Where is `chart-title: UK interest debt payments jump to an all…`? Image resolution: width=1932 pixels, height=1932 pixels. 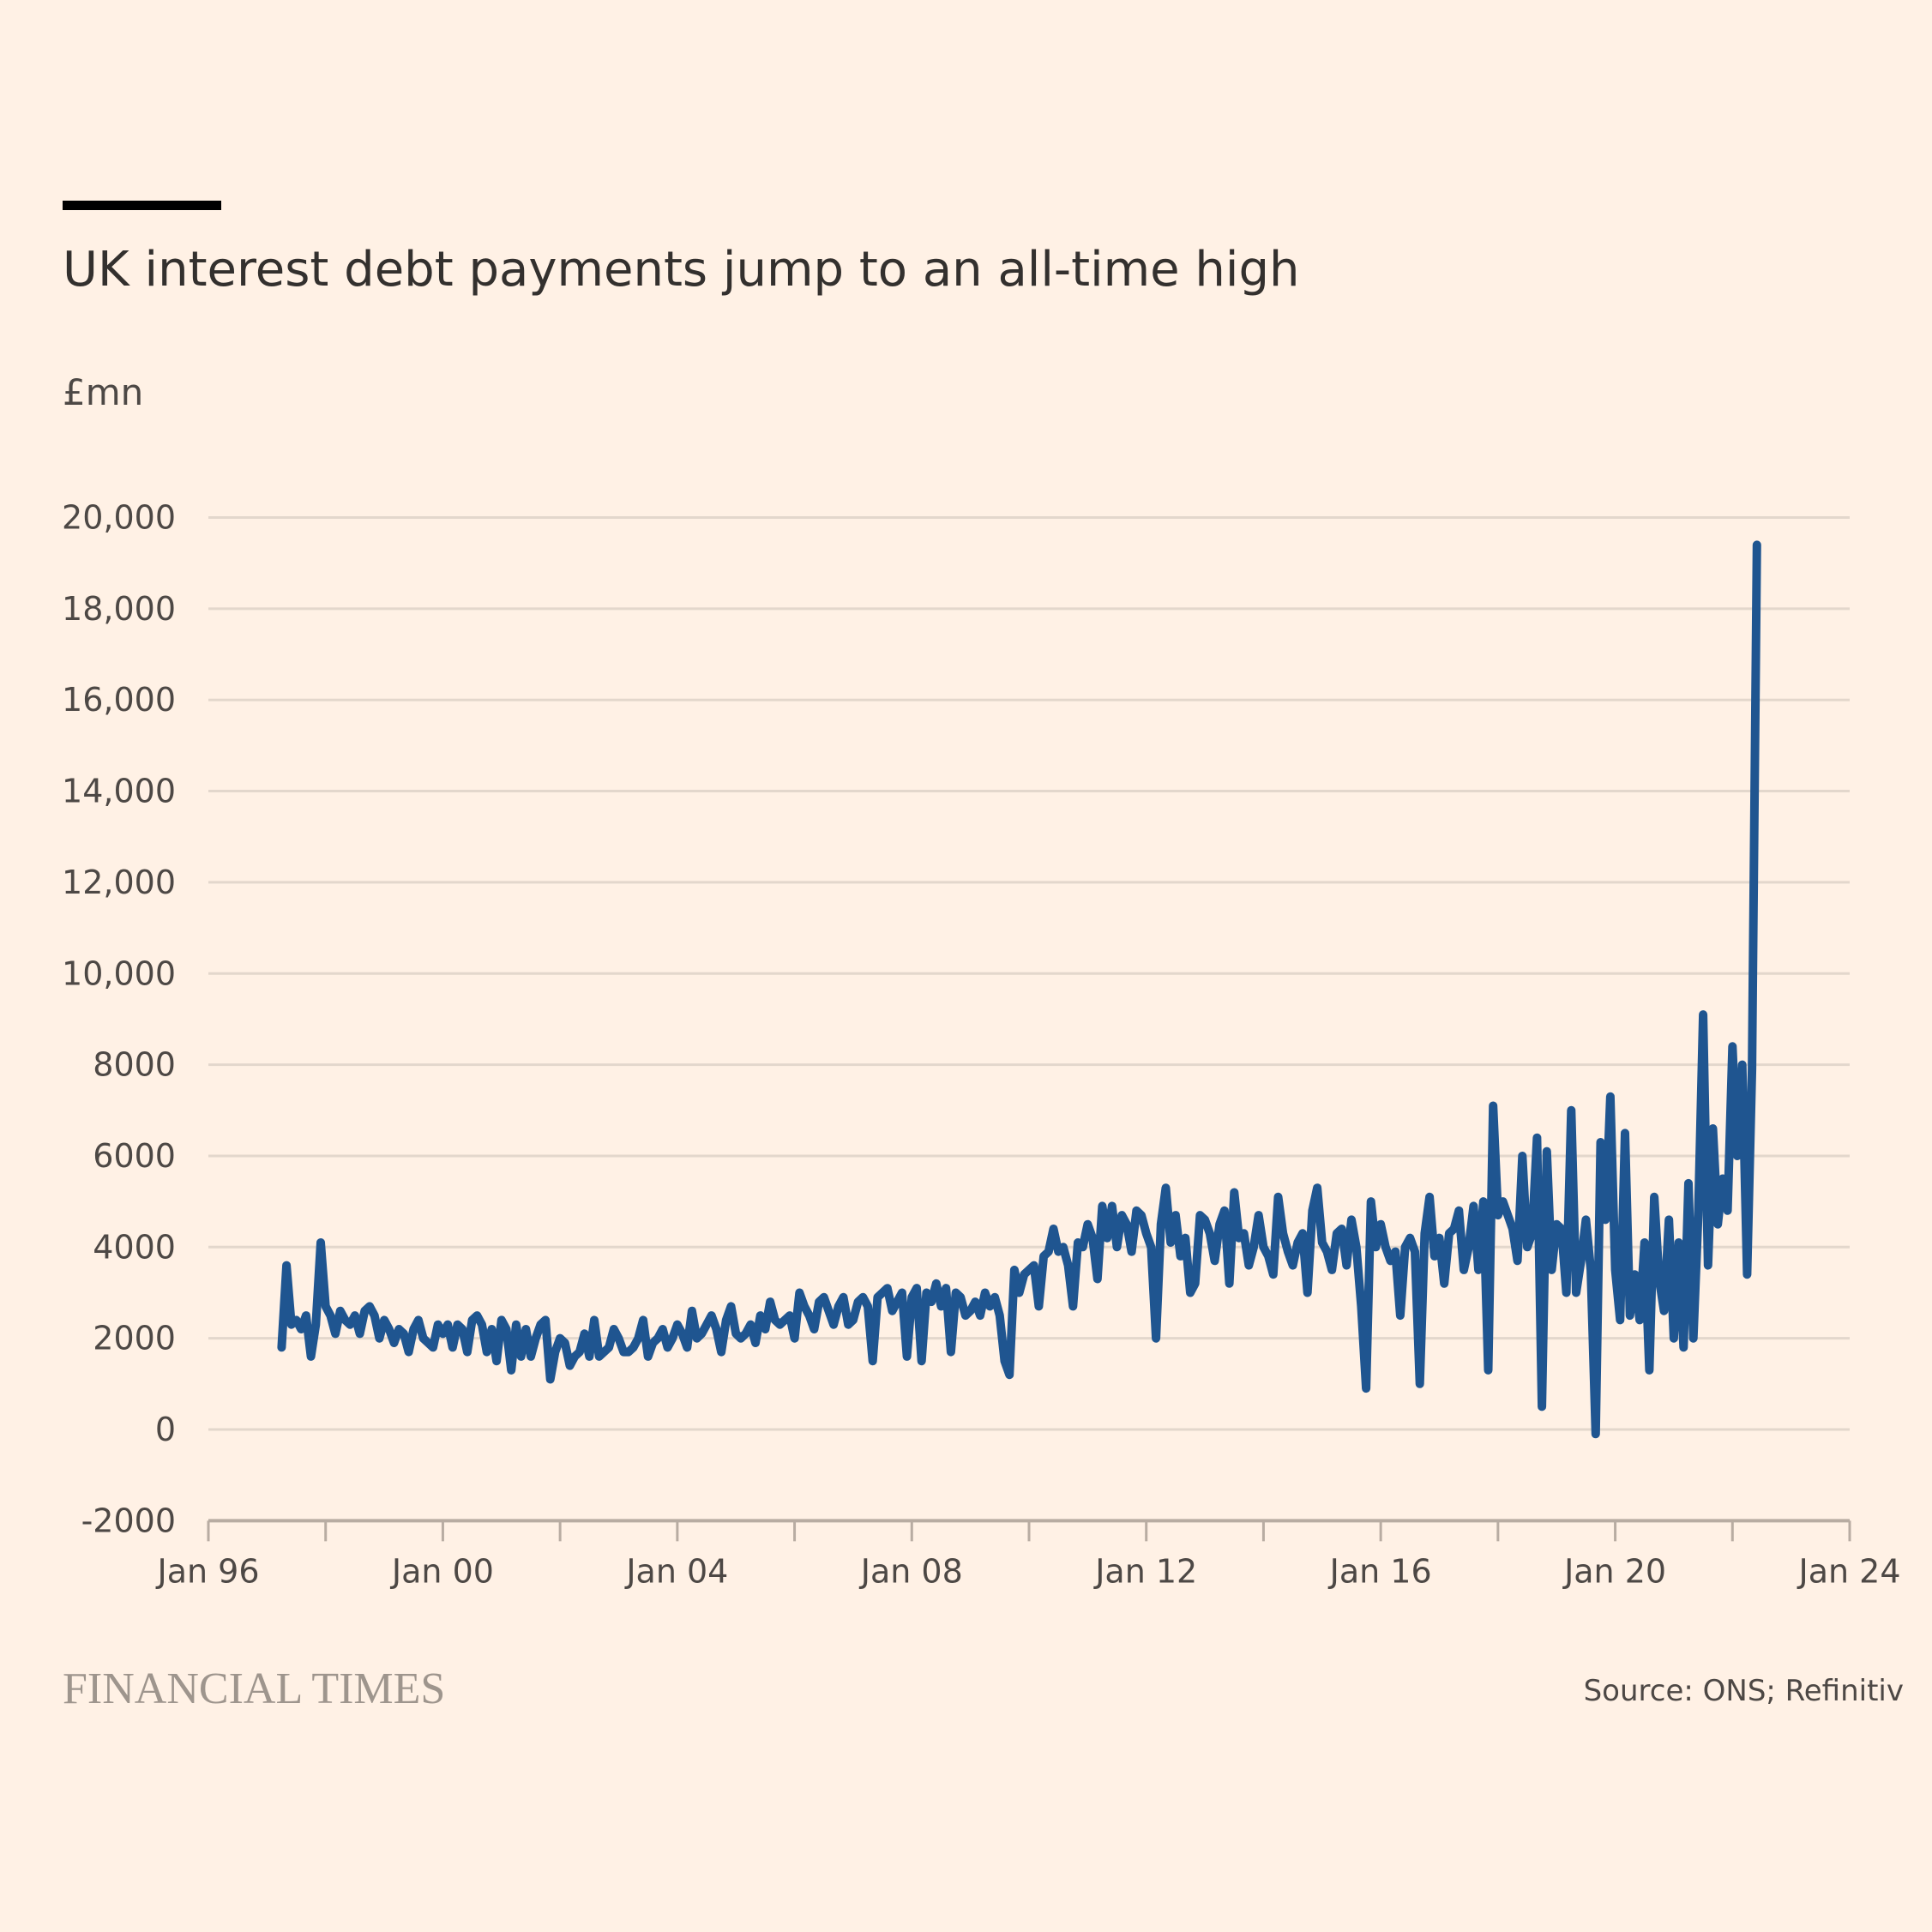 chart-title: UK interest debt payments jump to an all… is located at coordinates (681, 270).